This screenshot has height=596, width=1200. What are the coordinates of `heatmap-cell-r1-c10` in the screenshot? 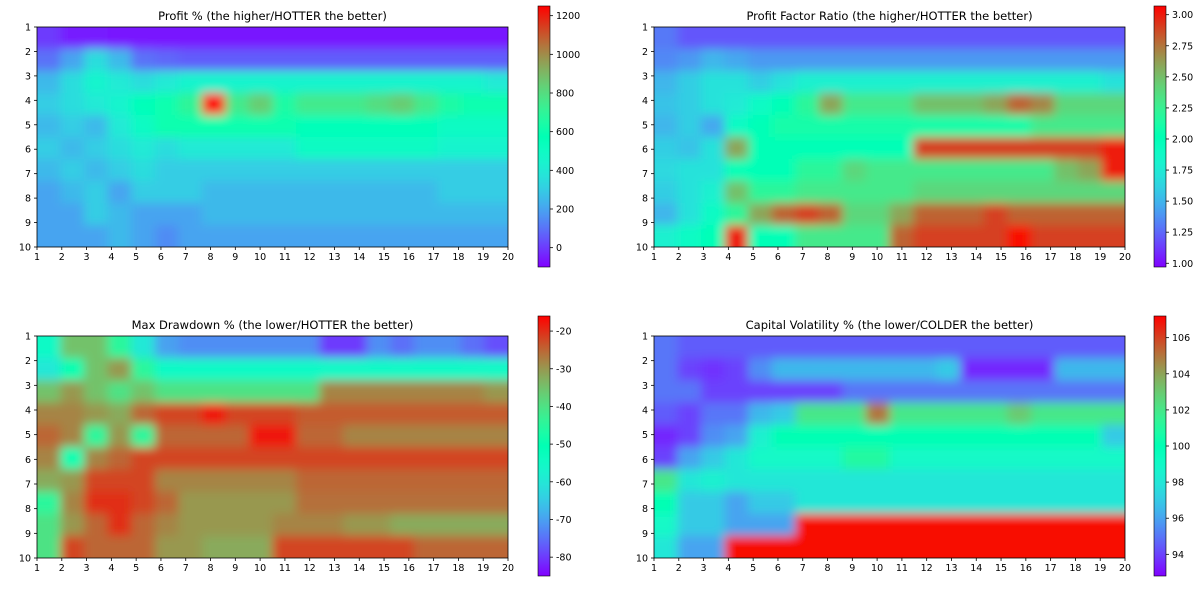 It's located at (878, 347).